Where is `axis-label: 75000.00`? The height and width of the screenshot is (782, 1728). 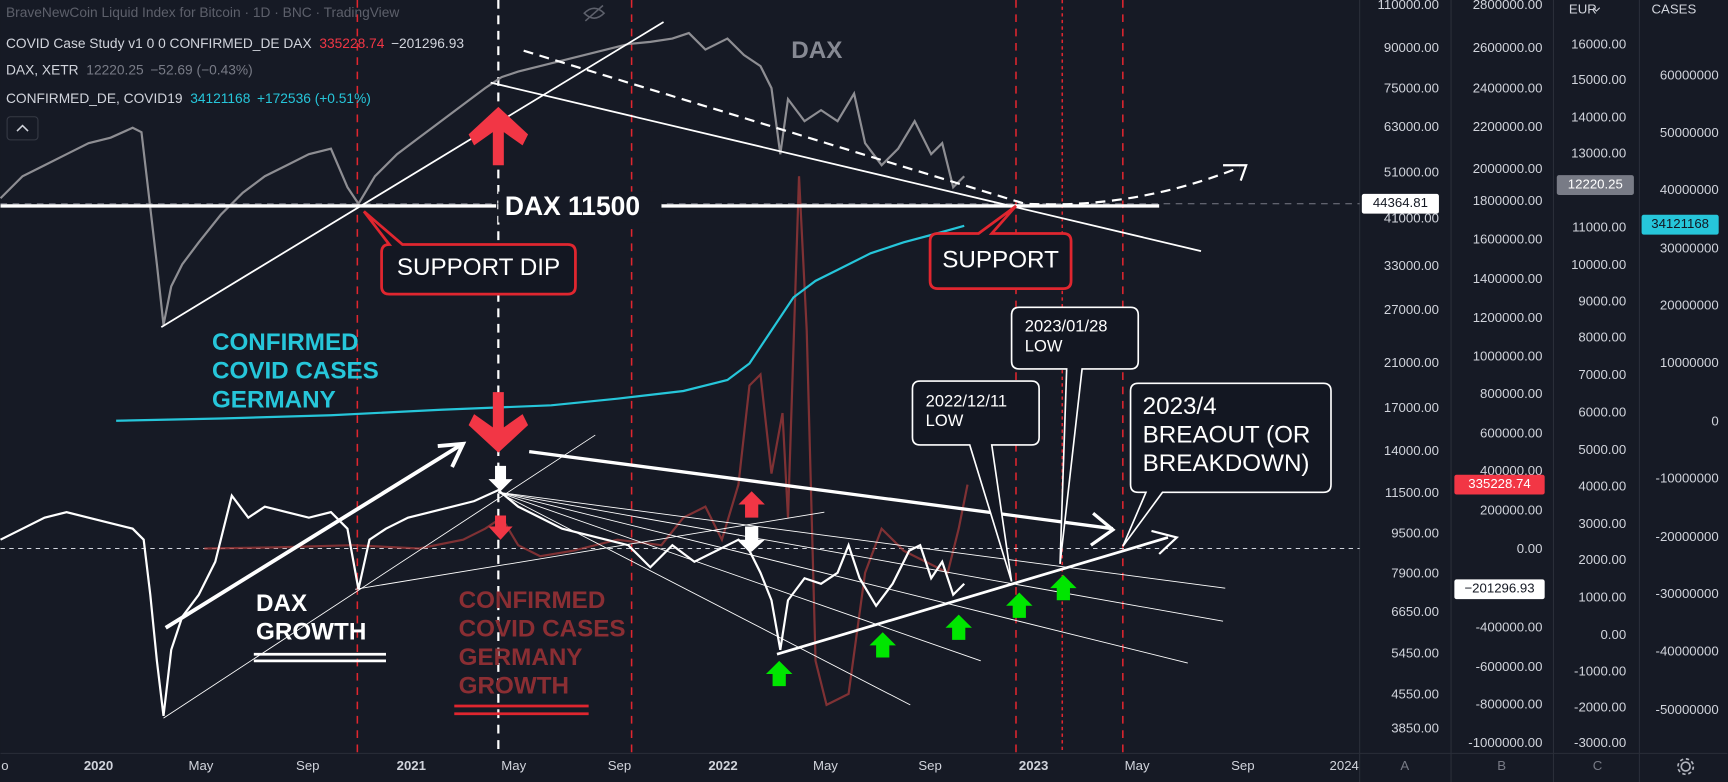 axis-label: 75000.00 is located at coordinates (1411, 88).